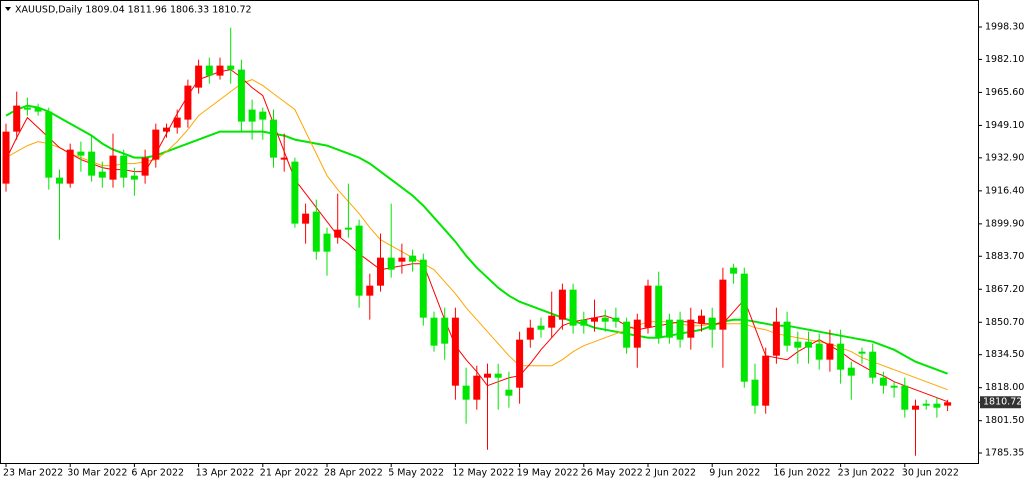 The image size is (1024, 483). I want to click on x-tick-label: 23 Mar 2022, so click(33, 473).